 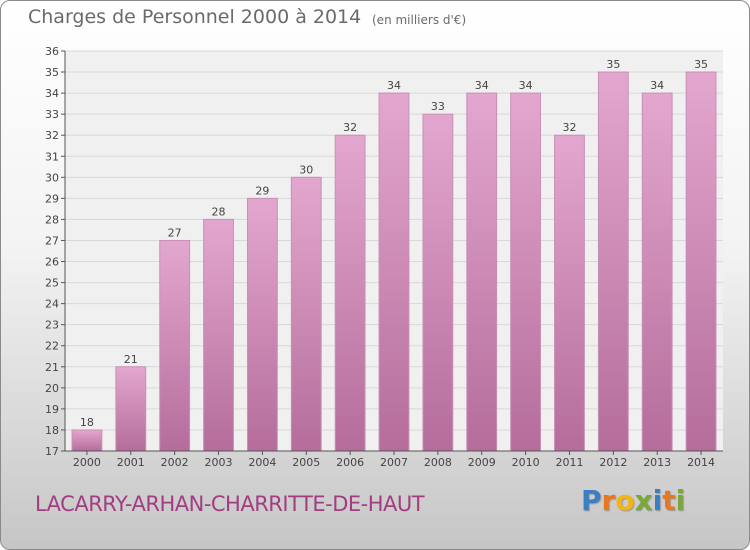 What do you see at coordinates (52, 93) in the screenshot?
I see `y-tick-label: 34` at bounding box center [52, 93].